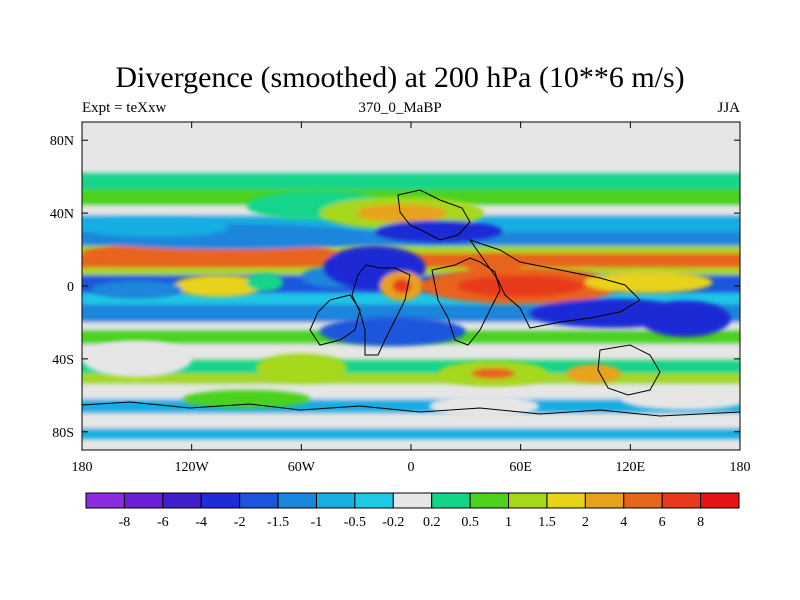  What do you see at coordinates (466, 301) in the screenshot?
I see `coastline-africa` at bounding box center [466, 301].